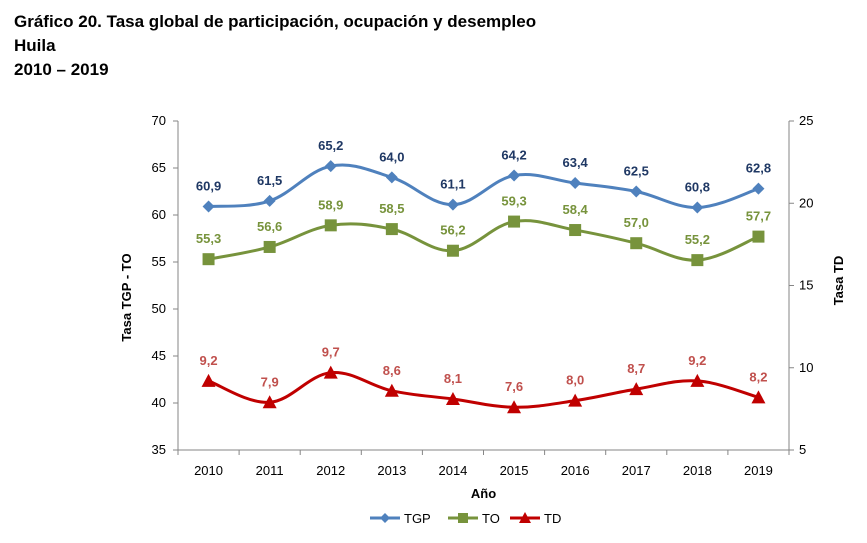 The height and width of the screenshot is (543, 867). I want to click on y-left-tick-label: 65, so click(159, 167).